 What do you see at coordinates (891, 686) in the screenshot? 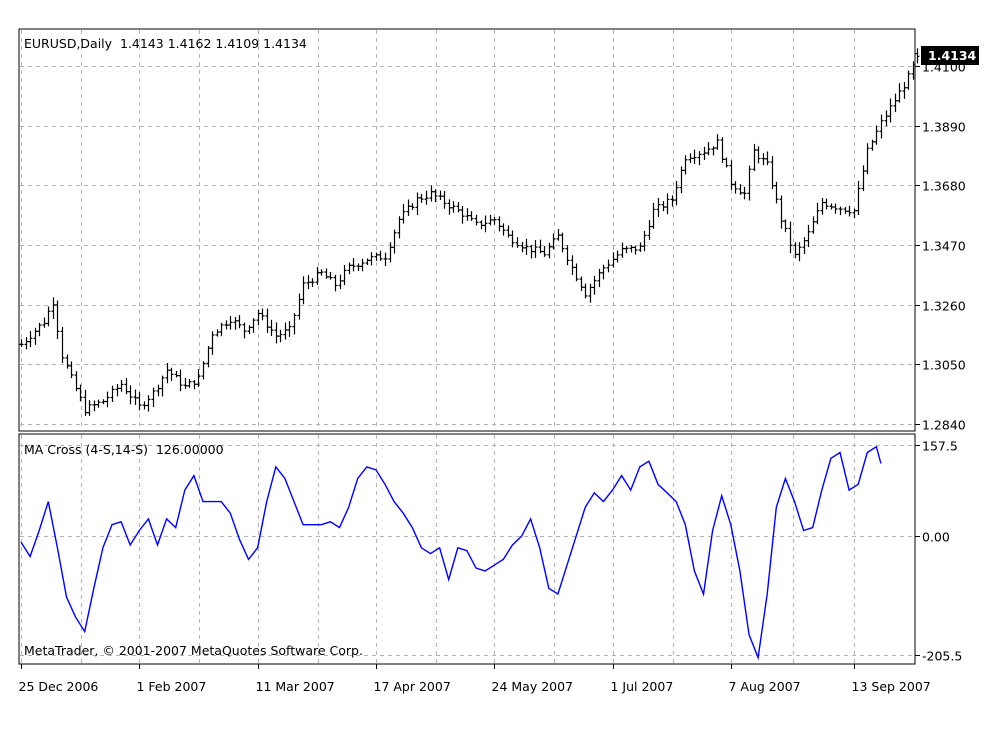
I see `x-tick-label: 13 Sep 2007` at bounding box center [891, 686].